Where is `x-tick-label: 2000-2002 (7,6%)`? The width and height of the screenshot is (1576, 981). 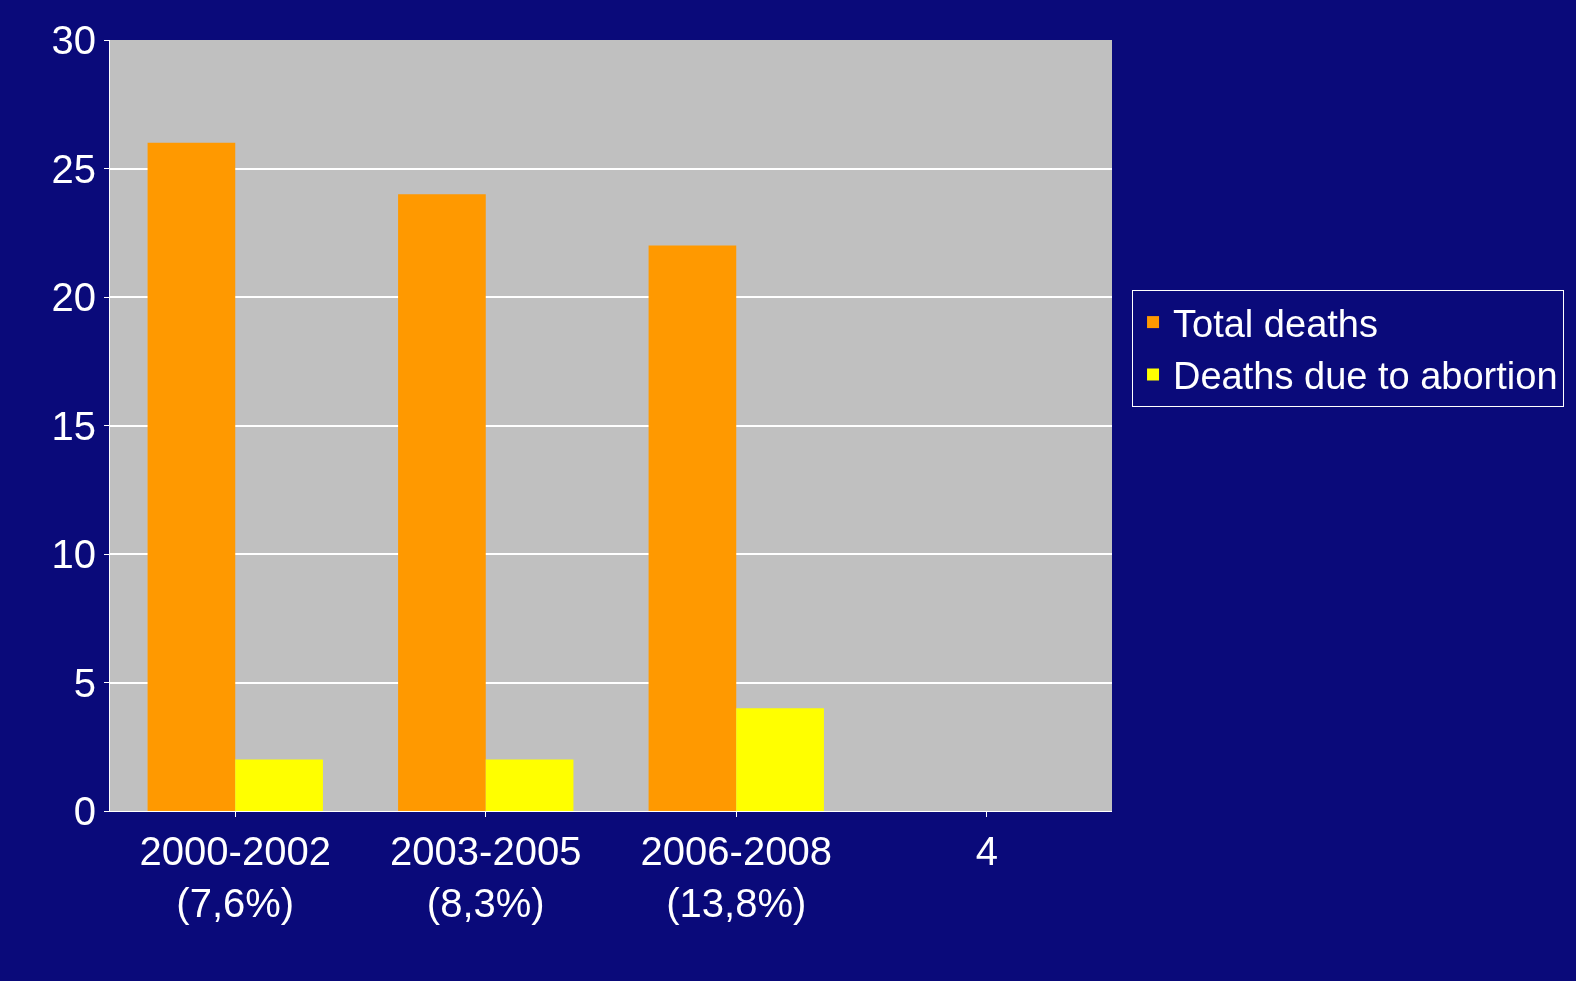 x-tick-label: 2000-2002 (7,6%) is located at coordinates (235, 877).